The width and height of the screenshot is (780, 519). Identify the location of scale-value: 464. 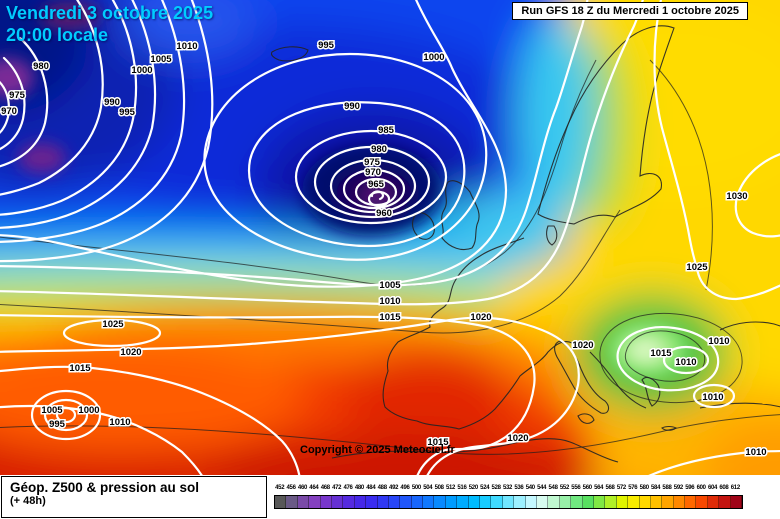
(314, 488).